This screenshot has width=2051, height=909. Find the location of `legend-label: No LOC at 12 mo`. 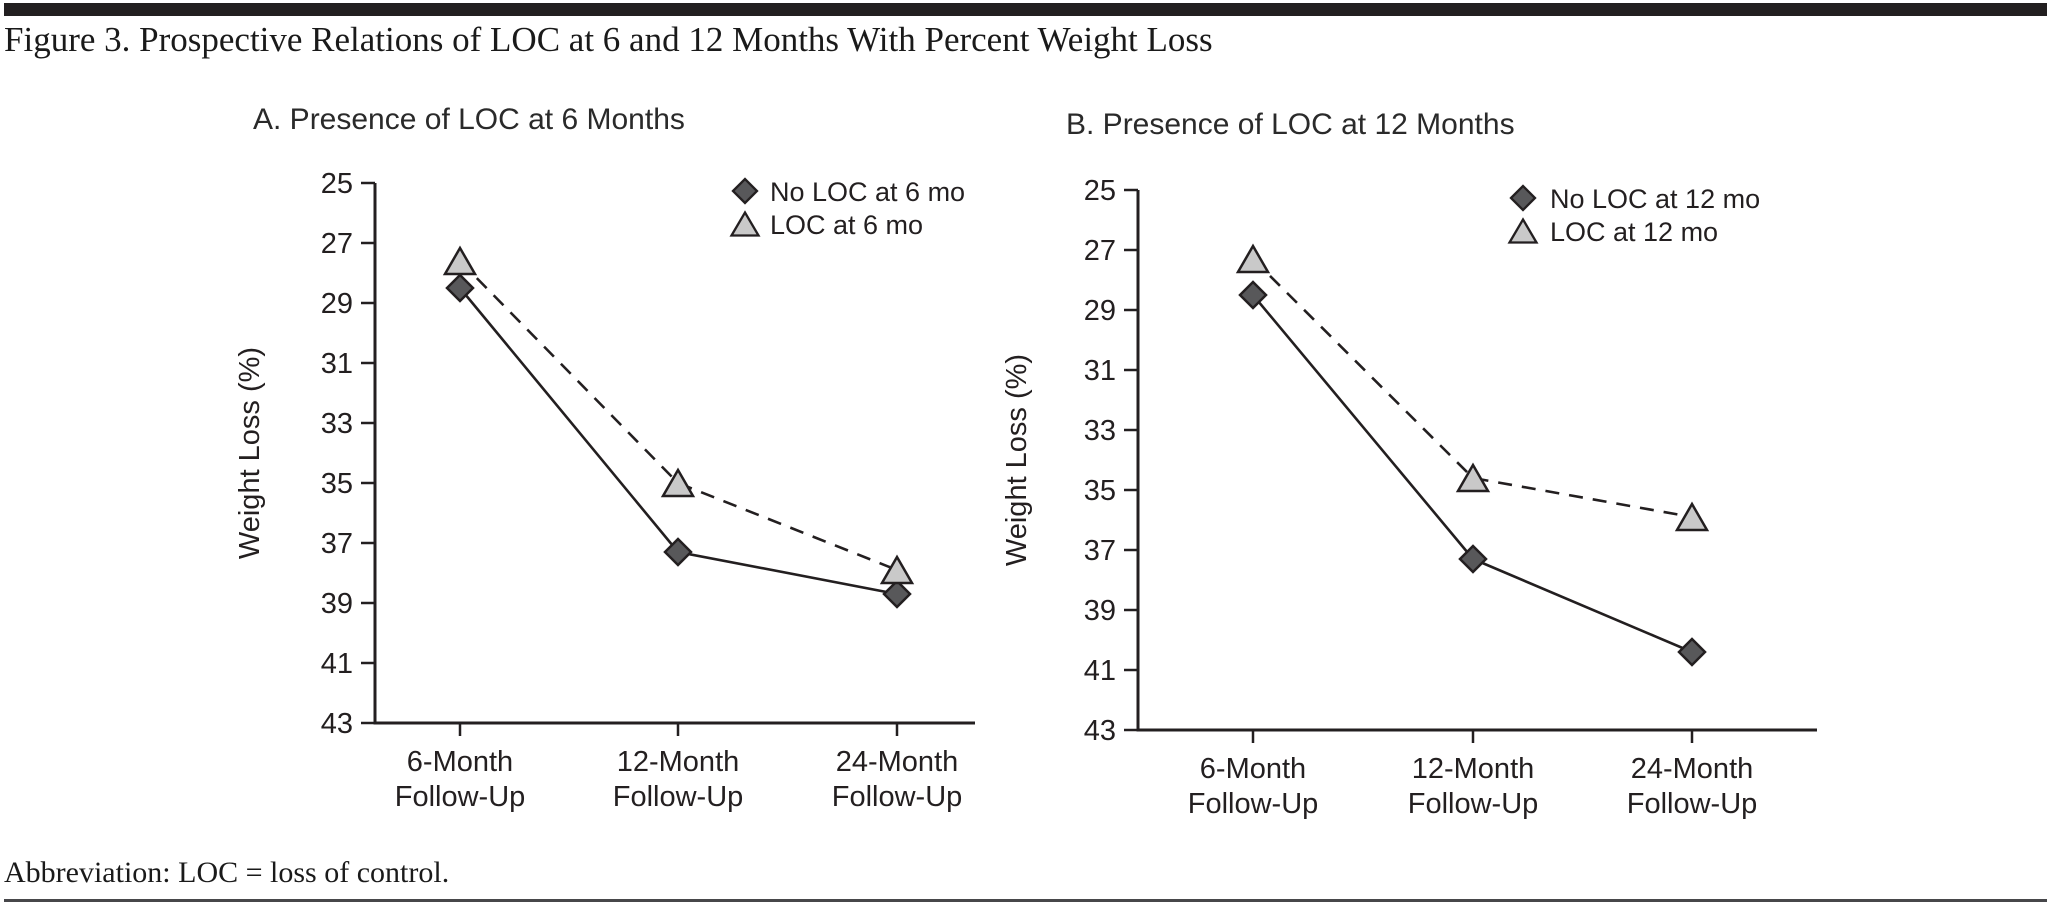

legend-label: No LOC at 12 mo is located at coordinates (1655, 199).